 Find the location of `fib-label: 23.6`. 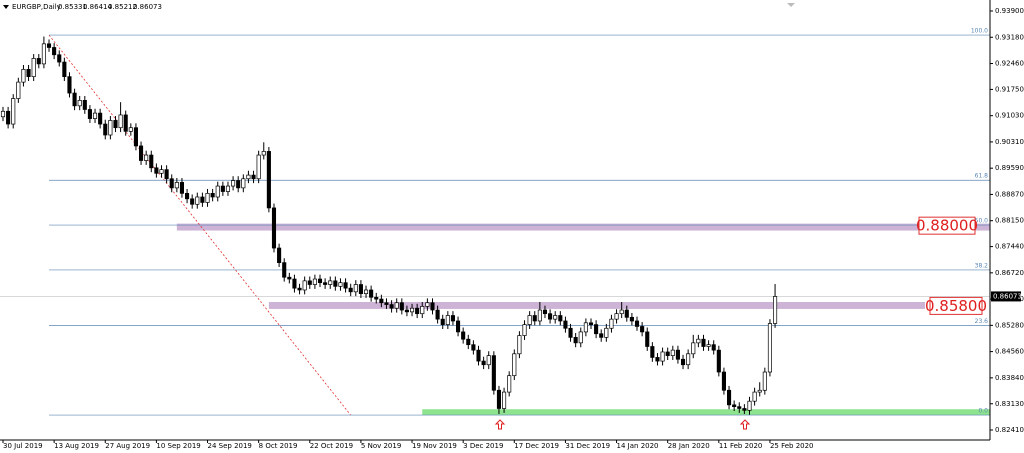

fib-label: 23.6 is located at coordinates (982, 321).